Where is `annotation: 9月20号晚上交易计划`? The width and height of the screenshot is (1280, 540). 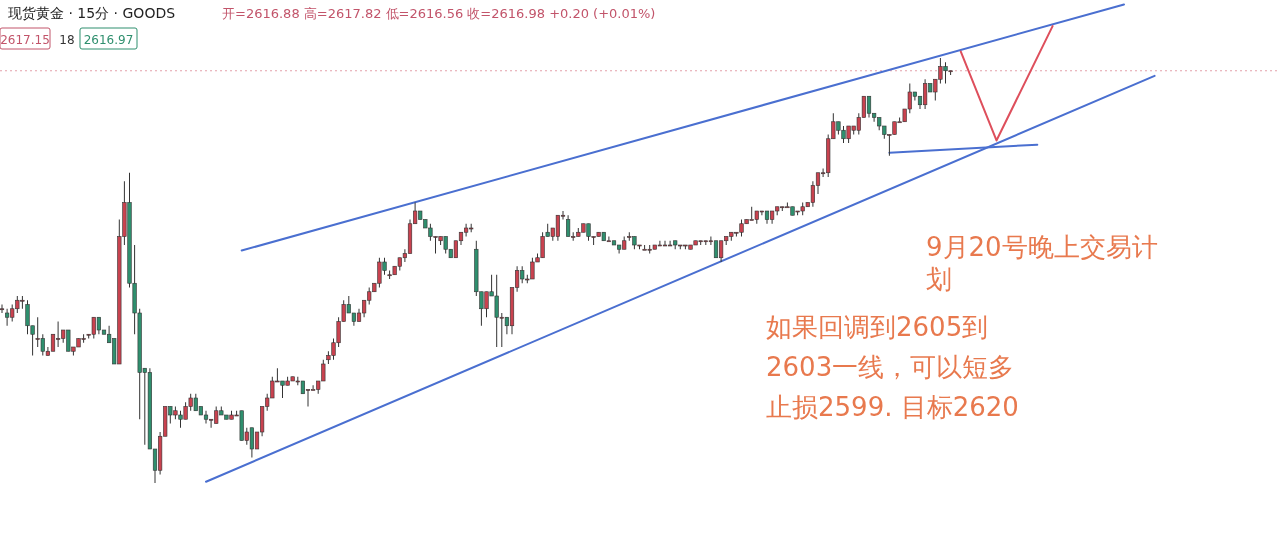
annotation: 9月20号晚上交易计划 is located at coordinates (1042, 263).